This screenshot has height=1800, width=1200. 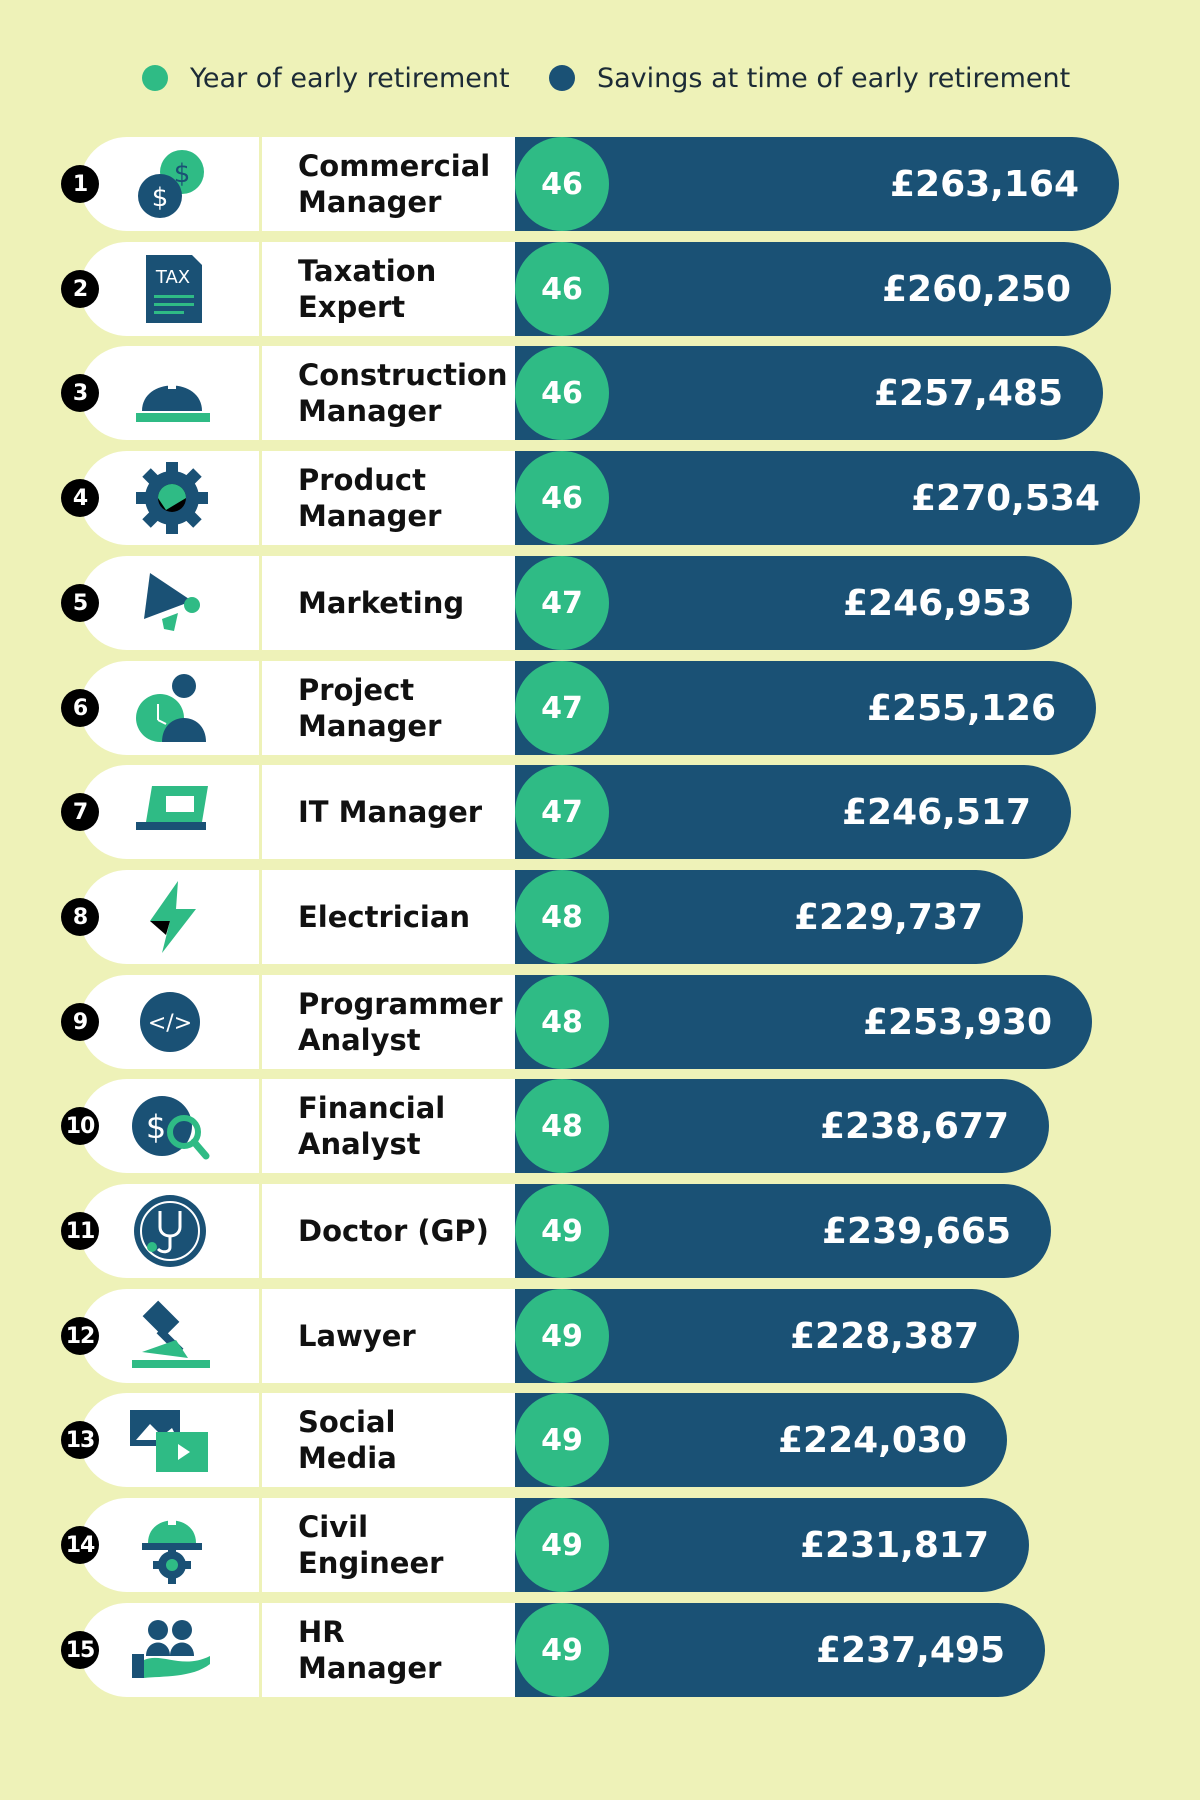 What do you see at coordinates (400, 1022) in the screenshot?
I see `category-label: Programmer Analyst` at bounding box center [400, 1022].